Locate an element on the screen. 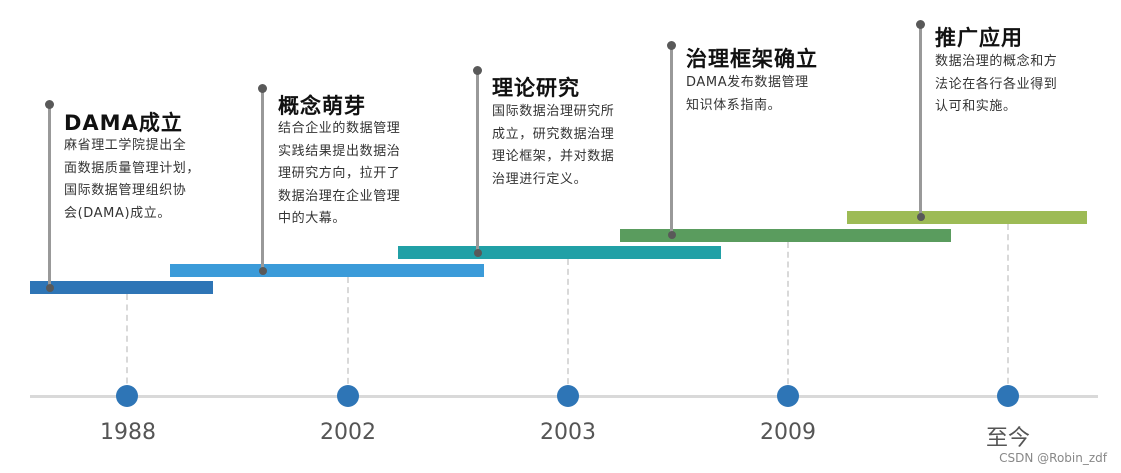 The image size is (1121, 473). milestone-desc-4: DAMA发布数据管理 知识体系指南。 is located at coordinates (747, 94).